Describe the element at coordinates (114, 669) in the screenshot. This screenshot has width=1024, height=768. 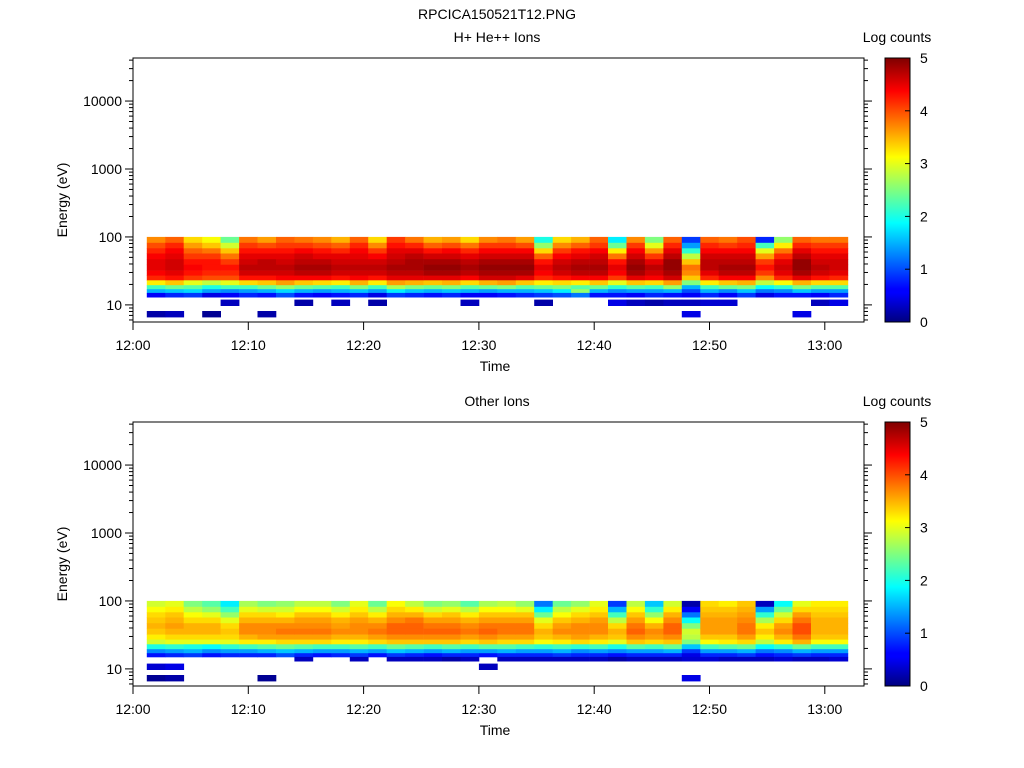
I see `y-tick-label: 10` at that location.